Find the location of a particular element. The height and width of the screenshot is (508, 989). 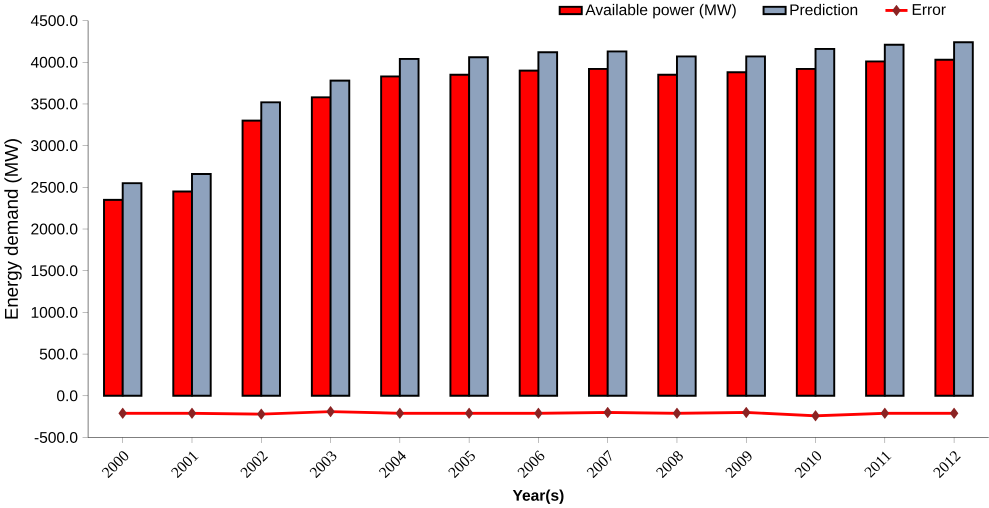

y-tick-label: 500.0 is located at coordinates (59, 354).